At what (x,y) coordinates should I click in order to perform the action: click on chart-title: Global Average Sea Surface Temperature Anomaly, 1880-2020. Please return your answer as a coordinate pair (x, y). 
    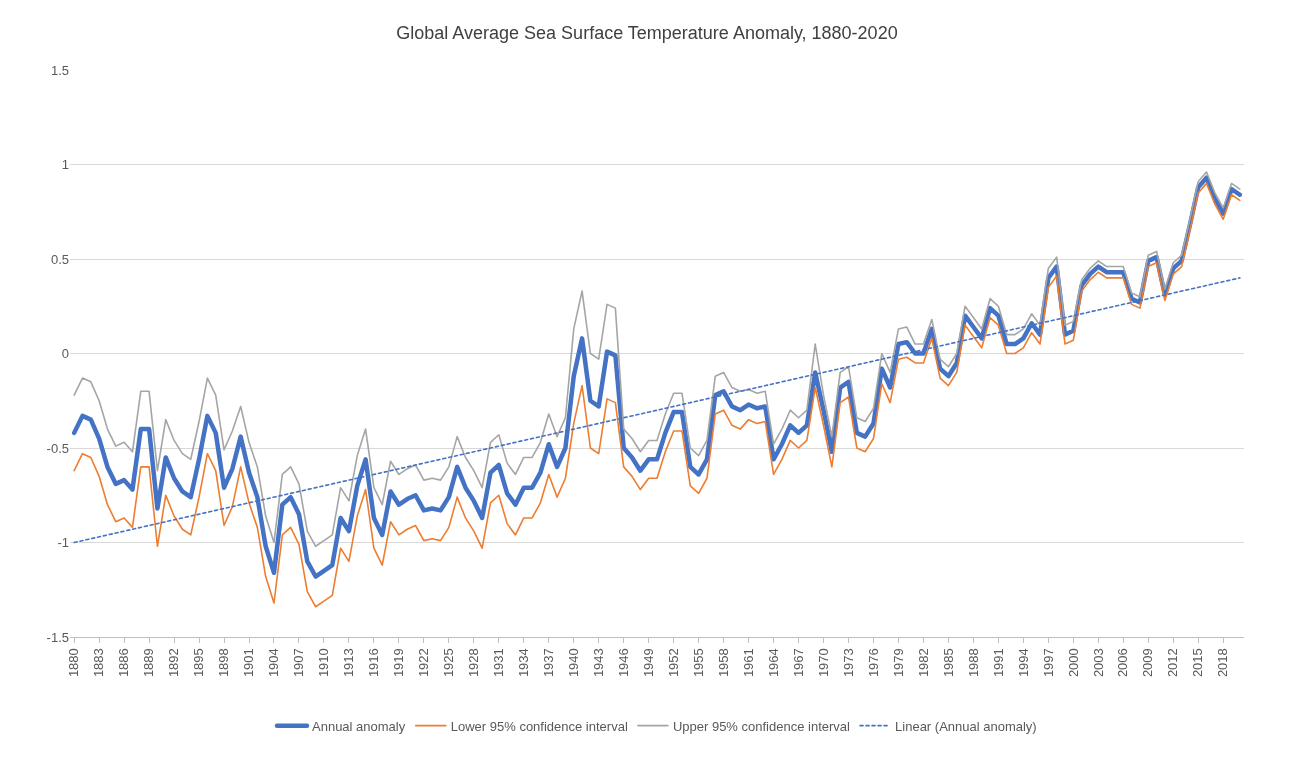
    Looking at the image, I should click on (647, 33).